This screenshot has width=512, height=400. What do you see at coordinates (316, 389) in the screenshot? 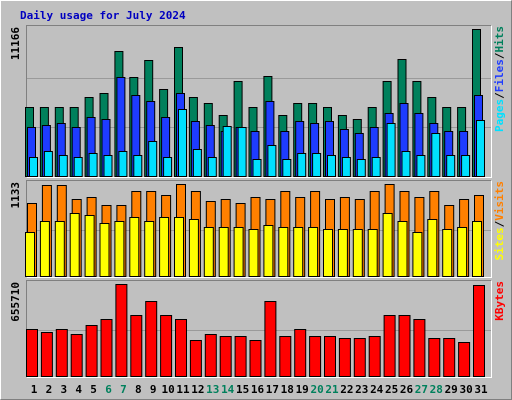
I see `x-tick-label: 20` at bounding box center [316, 389].